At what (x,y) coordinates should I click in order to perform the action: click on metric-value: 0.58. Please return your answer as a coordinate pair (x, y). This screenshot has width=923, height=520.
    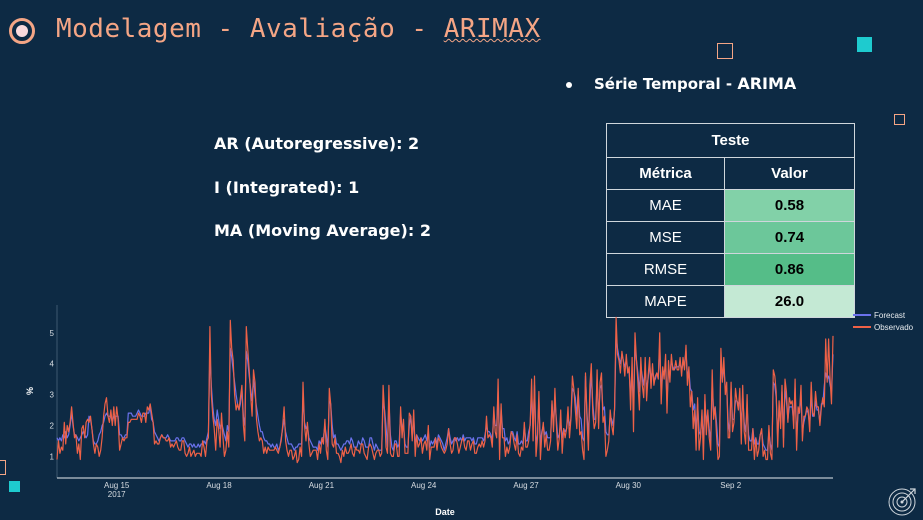
    Looking at the image, I should click on (789, 205).